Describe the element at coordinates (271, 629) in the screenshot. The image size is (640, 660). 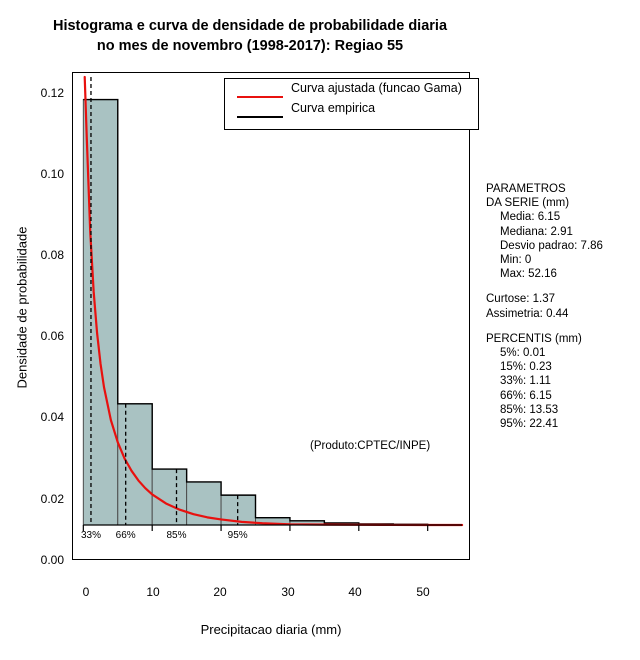
I see `x-axis-label: Precipitacao diaria (mm)` at that location.